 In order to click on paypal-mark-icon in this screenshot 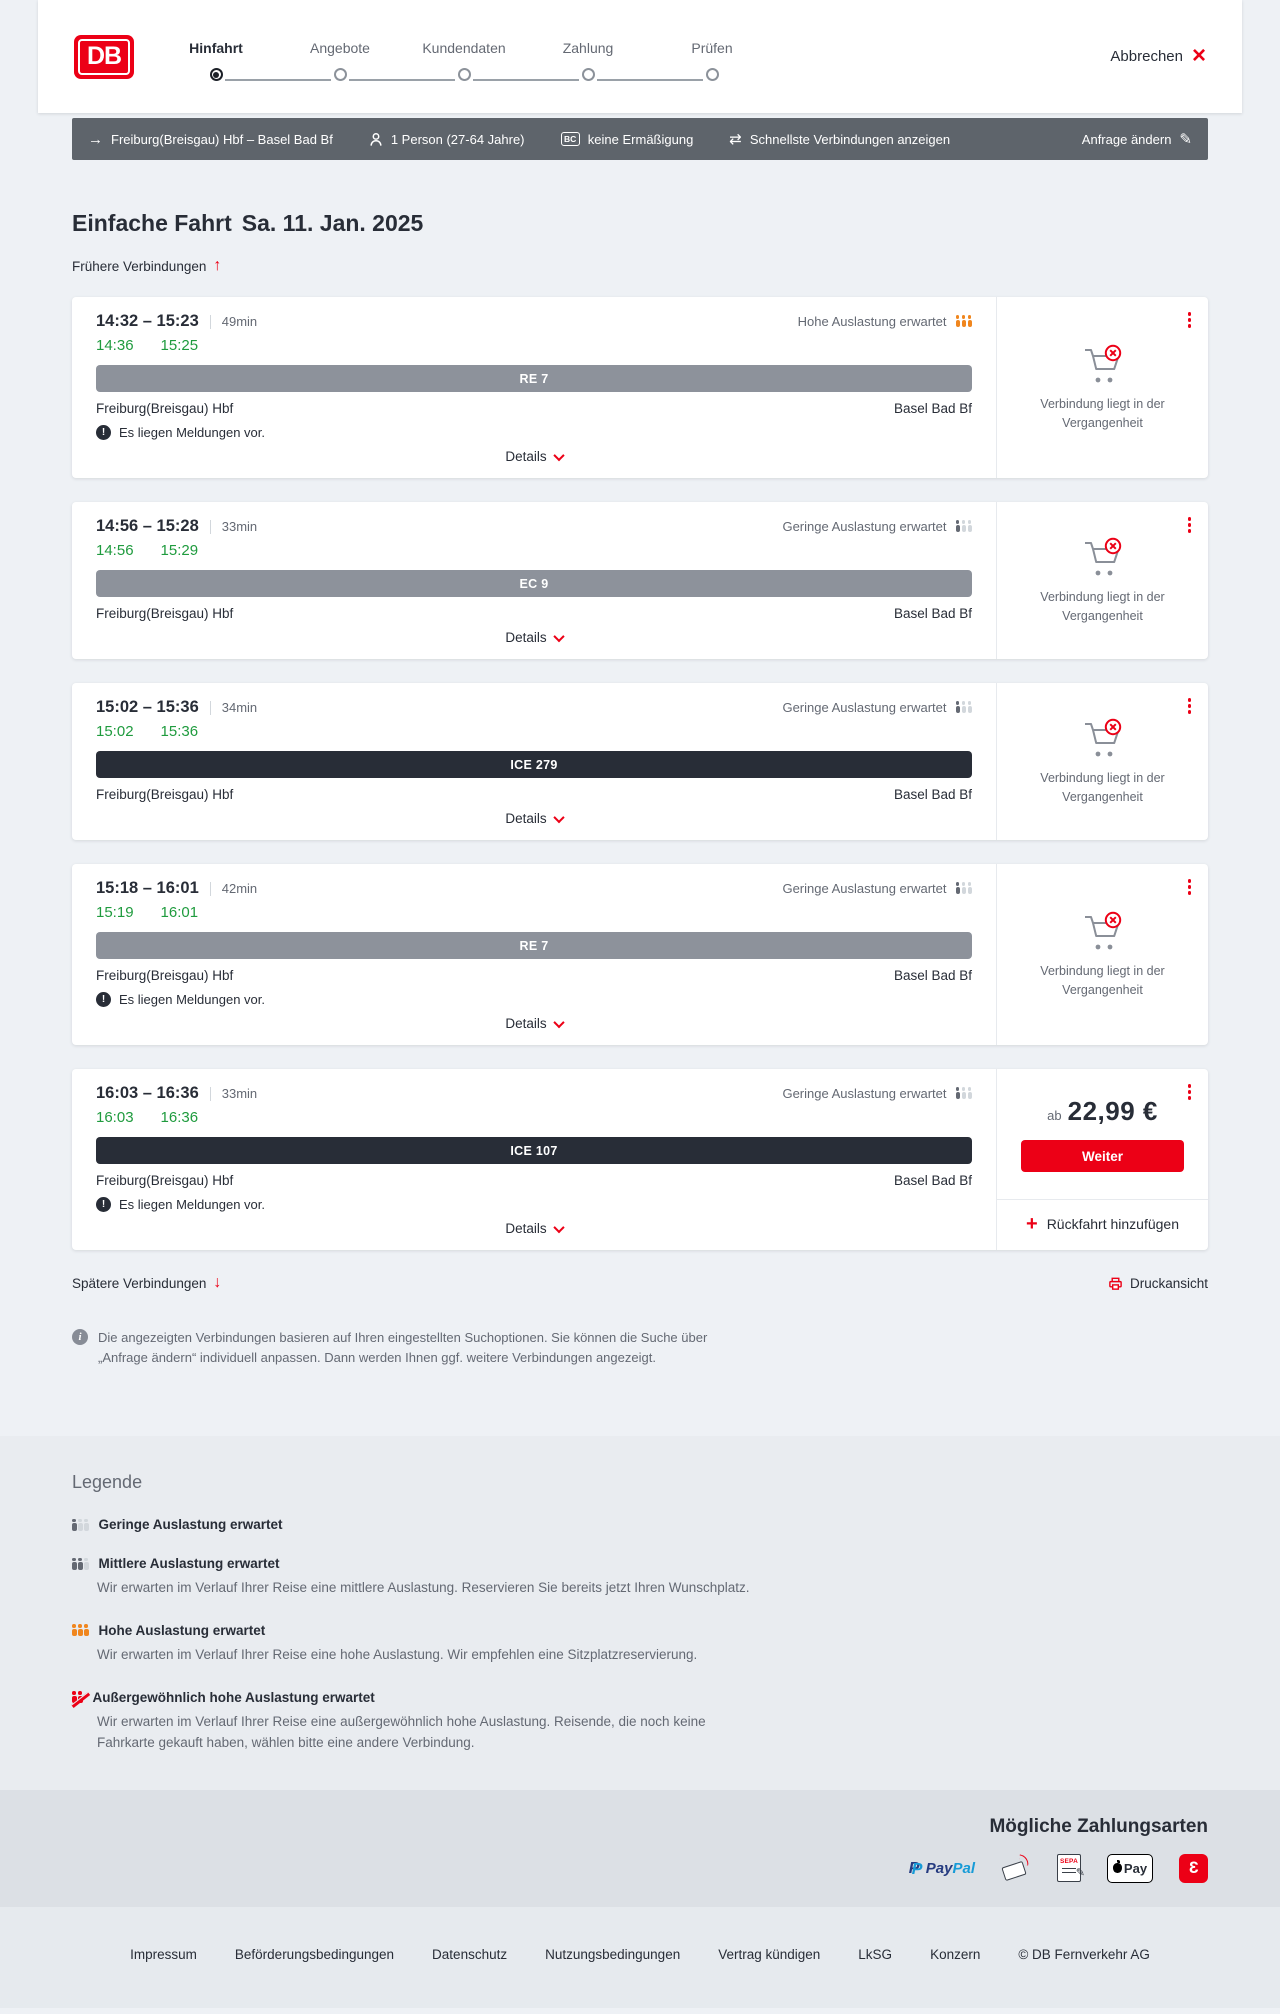, I will do `click(916, 1869)`.